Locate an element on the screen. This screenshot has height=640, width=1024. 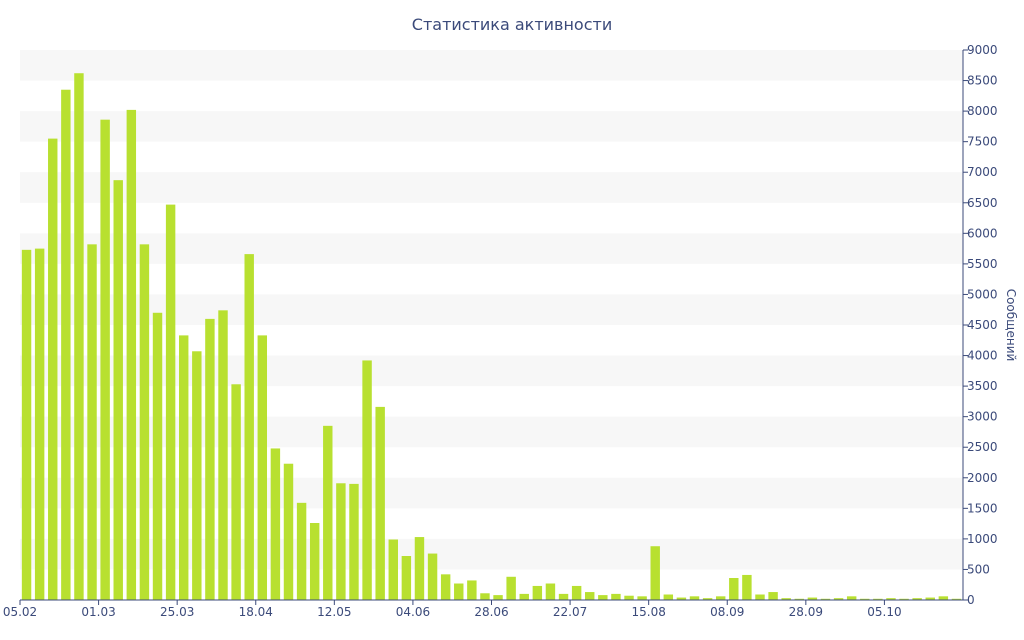
x-tick-label: 22.07 is located at coordinates (570, 612).